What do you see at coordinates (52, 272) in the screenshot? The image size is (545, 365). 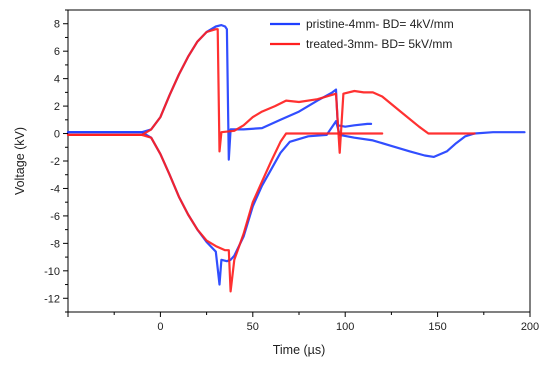 I see `y-tick-label: -10` at bounding box center [52, 272].